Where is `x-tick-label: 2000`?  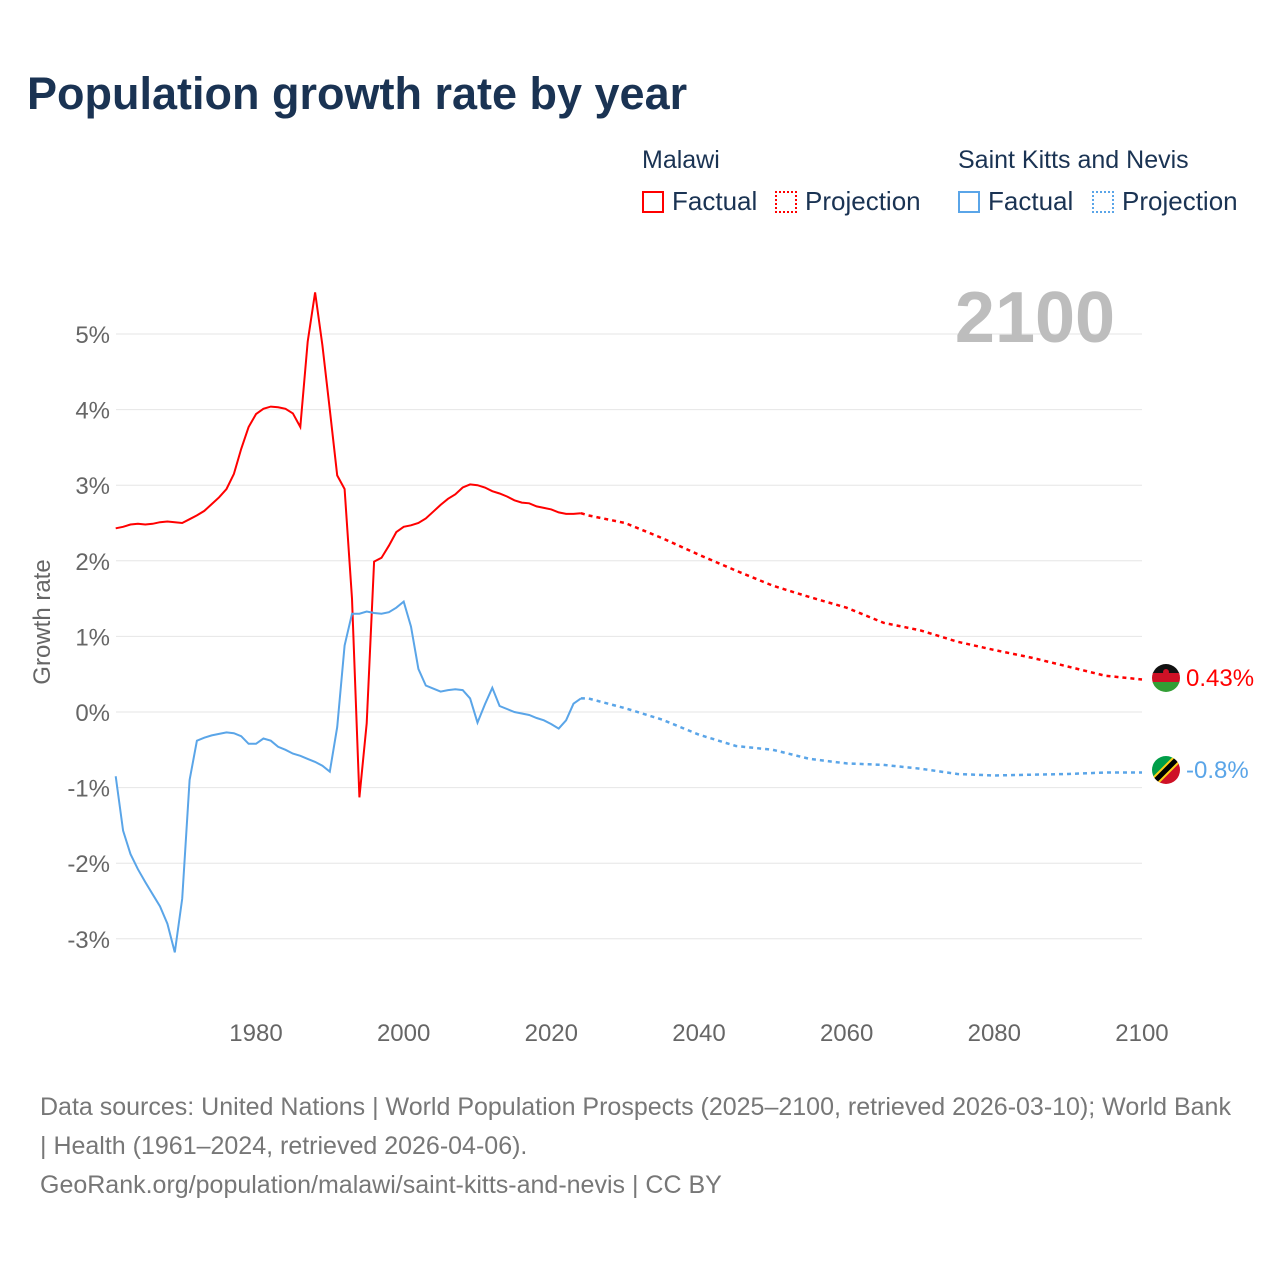
x-tick-label: 2000 is located at coordinates (403, 1033).